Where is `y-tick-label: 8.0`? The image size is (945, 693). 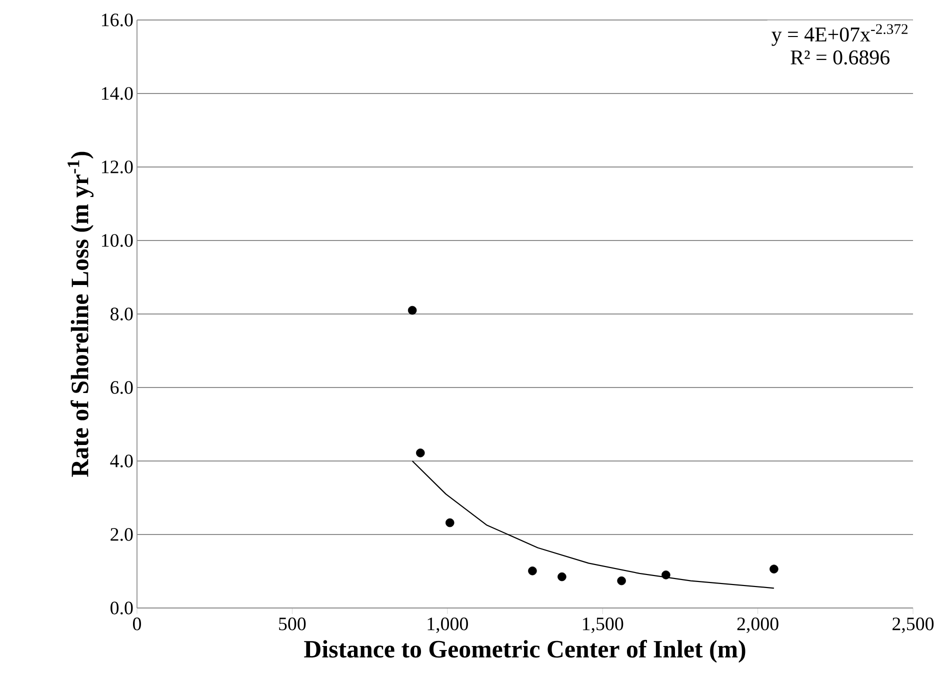
y-tick-label: 8.0 is located at coordinates (121, 314).